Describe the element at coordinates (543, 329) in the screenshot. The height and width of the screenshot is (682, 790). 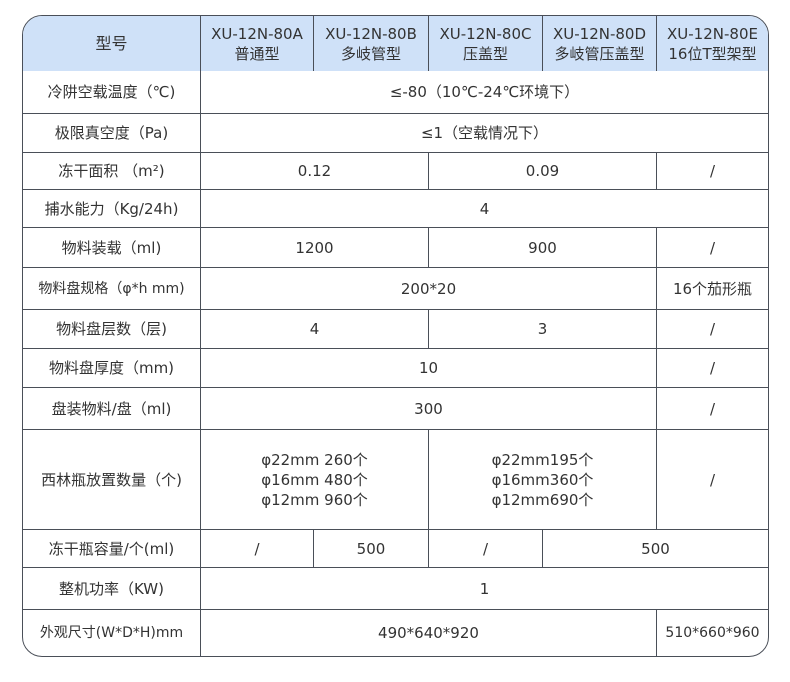
I see `cell-value: 3` at that location.